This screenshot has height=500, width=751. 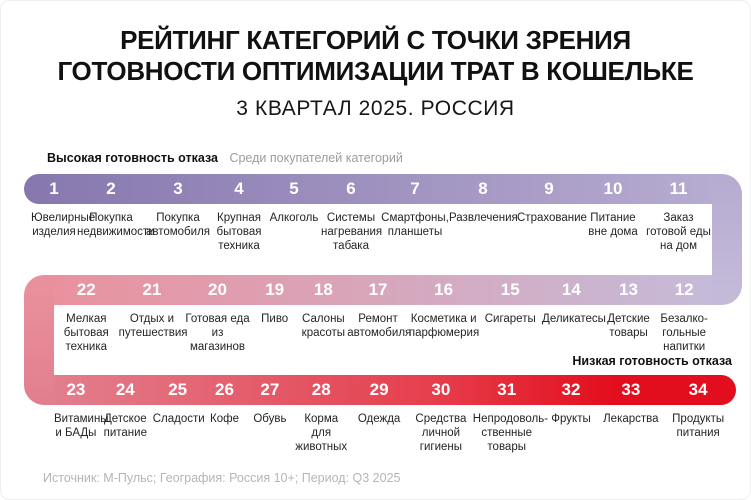 I want to click on category-cell: 32 Фрукты, so click(x=571, y=414).